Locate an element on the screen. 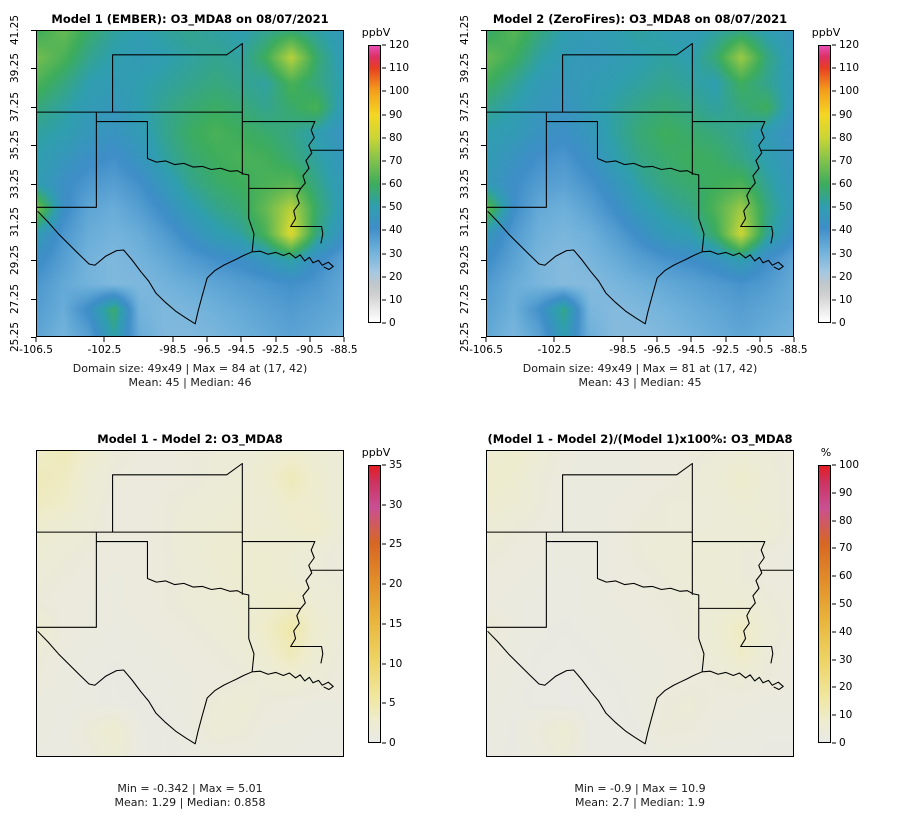 The width and height of the screenshot is (900, 840). state-borders-overlay is located at coordinates (190, 183).